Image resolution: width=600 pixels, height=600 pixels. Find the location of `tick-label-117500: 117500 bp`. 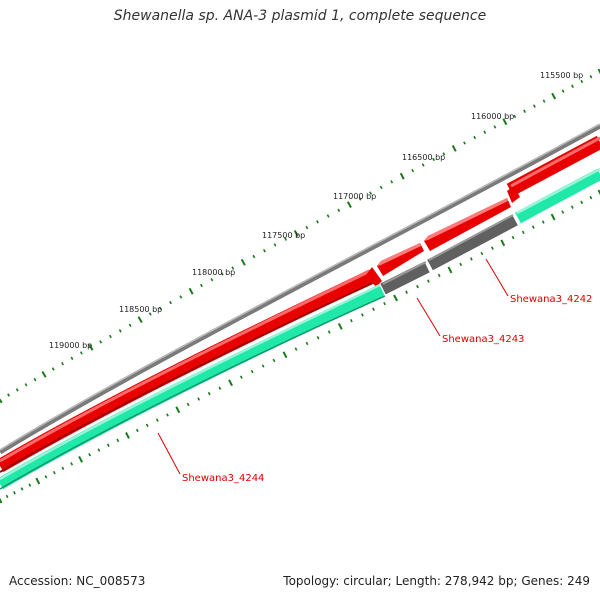

tick-label-117500: 117500 bp is located at coordinates (283, 235).